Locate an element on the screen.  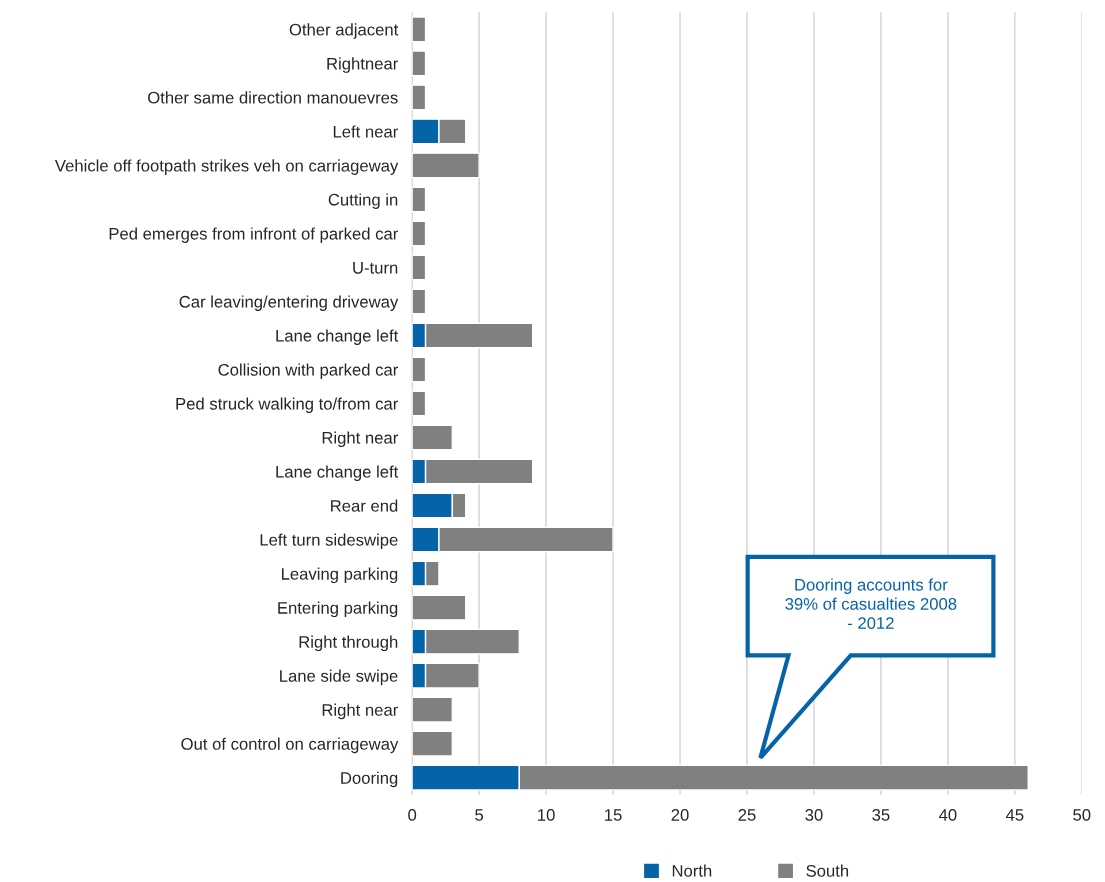
x-tick-label: 35 is located at coordinates (881, 815).